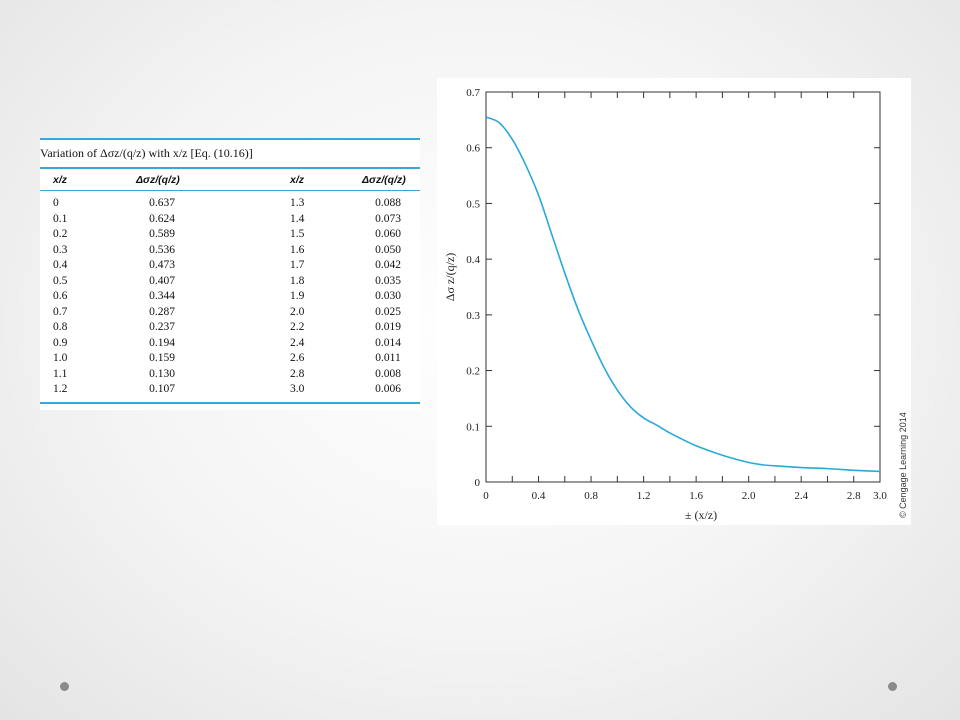  I want to click on table-cell-xz: 2.6, so click(297, 358).